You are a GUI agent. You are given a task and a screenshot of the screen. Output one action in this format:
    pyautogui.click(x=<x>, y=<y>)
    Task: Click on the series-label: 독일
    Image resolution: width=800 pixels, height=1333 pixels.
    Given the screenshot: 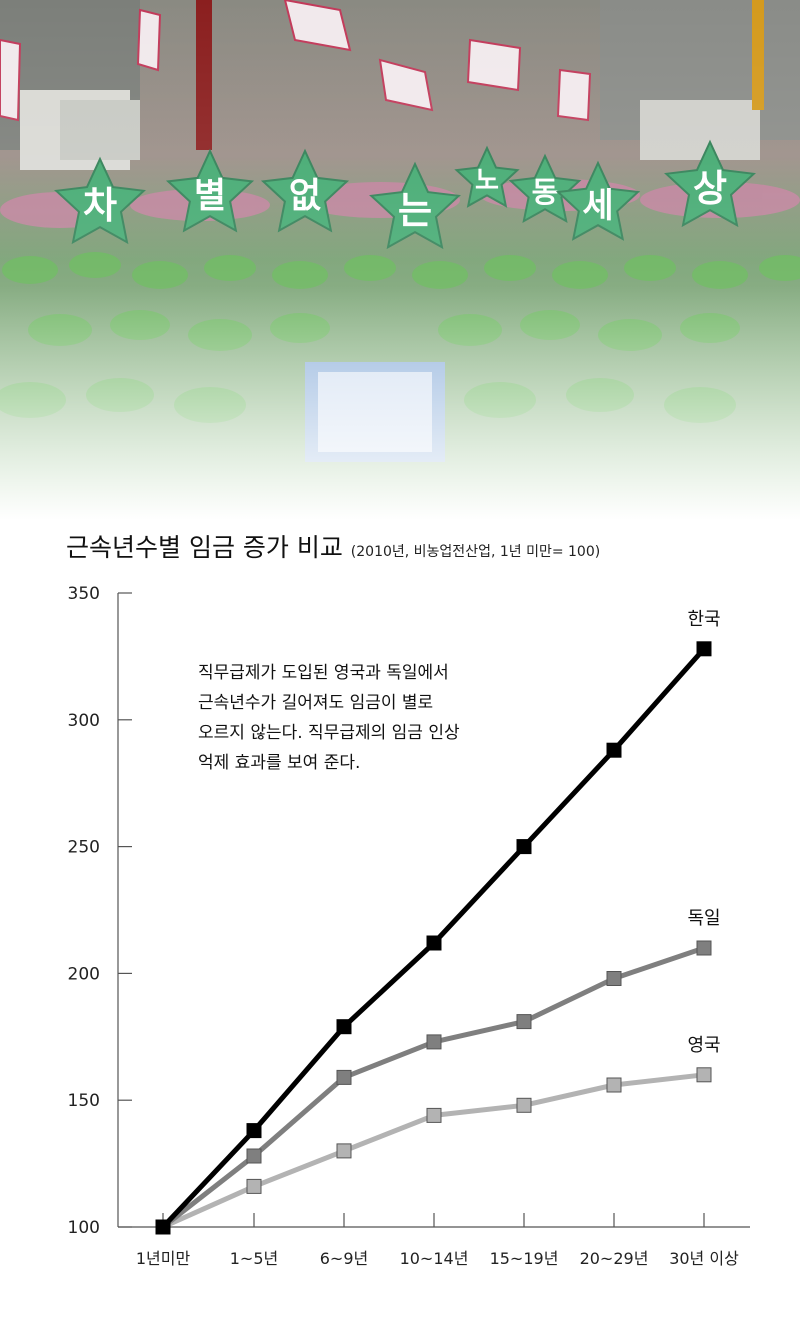 What is the action you would take?
    pyautogui.click(x=703, y=918)
    